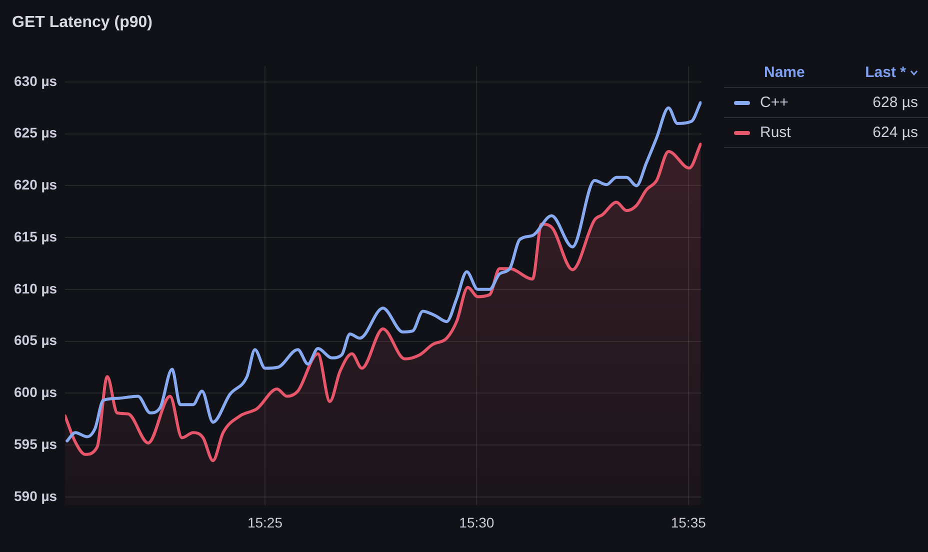 This screenshot has width=928, height=552. What do you see at coordinates (36, 236) in the screenshot?
I see `y-tick-label: 615 µs` at bounding box center [36, 236].